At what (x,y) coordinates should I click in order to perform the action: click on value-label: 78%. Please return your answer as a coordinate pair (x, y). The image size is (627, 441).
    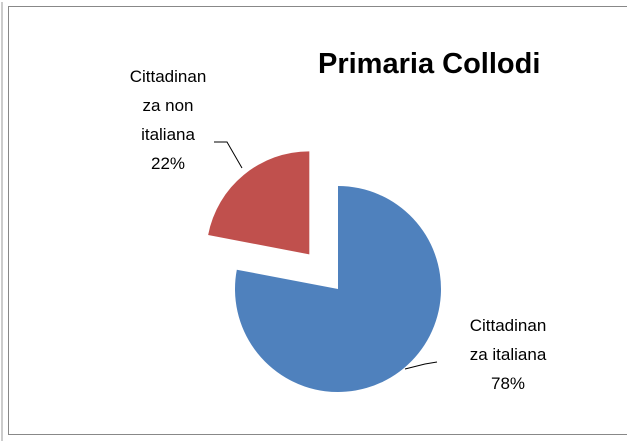
    Looking at the image, I should click on (508, 383).